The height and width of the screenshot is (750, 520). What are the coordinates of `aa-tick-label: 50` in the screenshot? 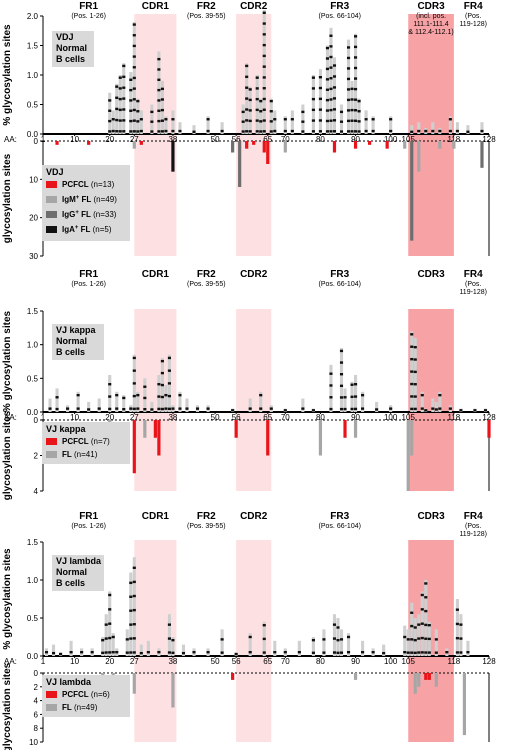 It's located at (215, 417).